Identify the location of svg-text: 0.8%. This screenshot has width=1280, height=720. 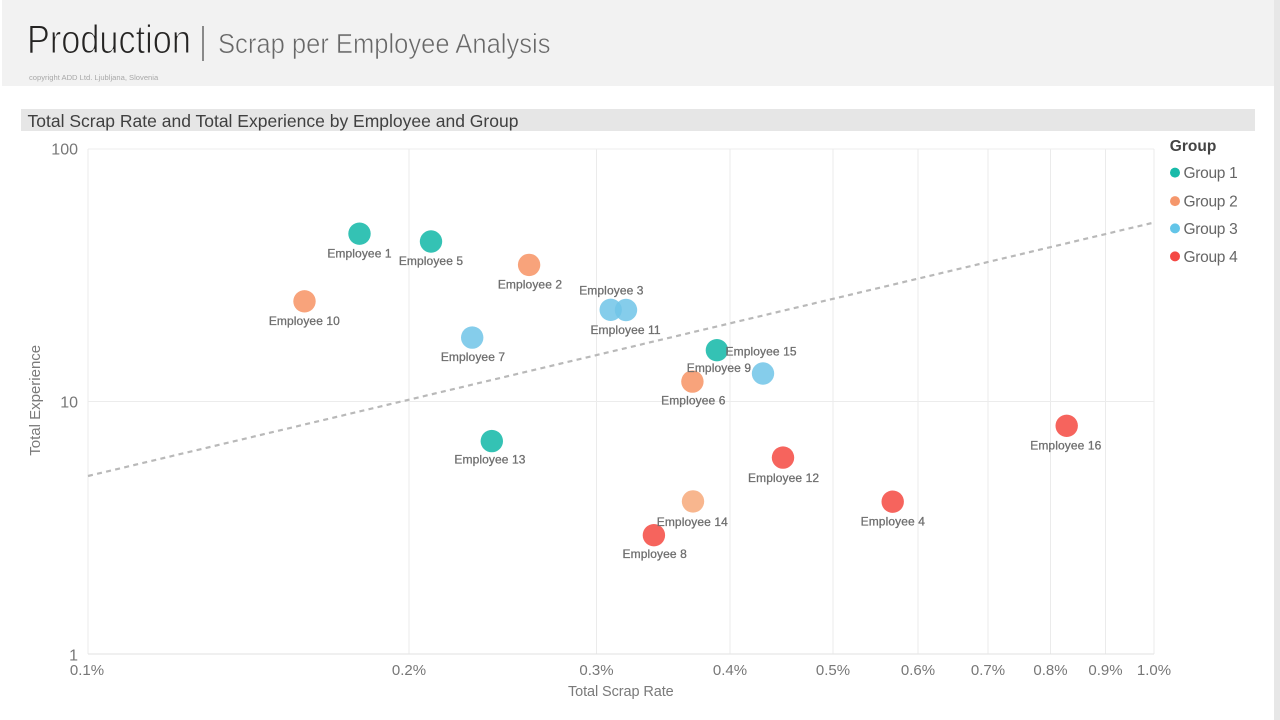
(1050, 670).